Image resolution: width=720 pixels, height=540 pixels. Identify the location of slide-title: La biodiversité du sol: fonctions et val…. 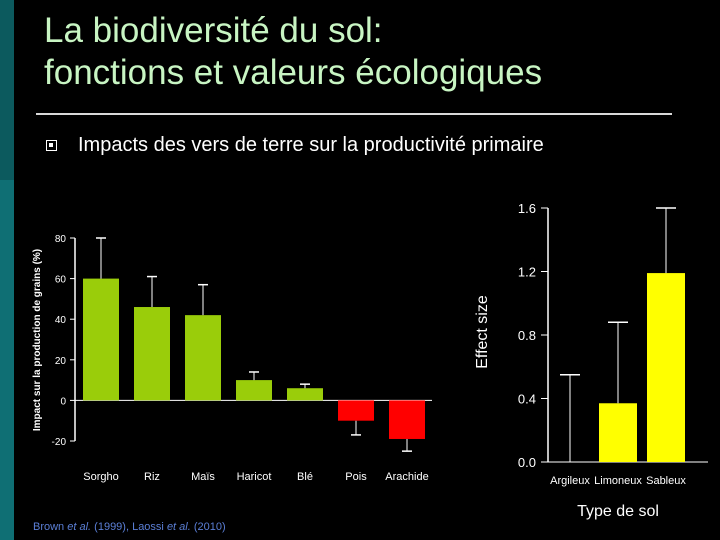
(374, 52).